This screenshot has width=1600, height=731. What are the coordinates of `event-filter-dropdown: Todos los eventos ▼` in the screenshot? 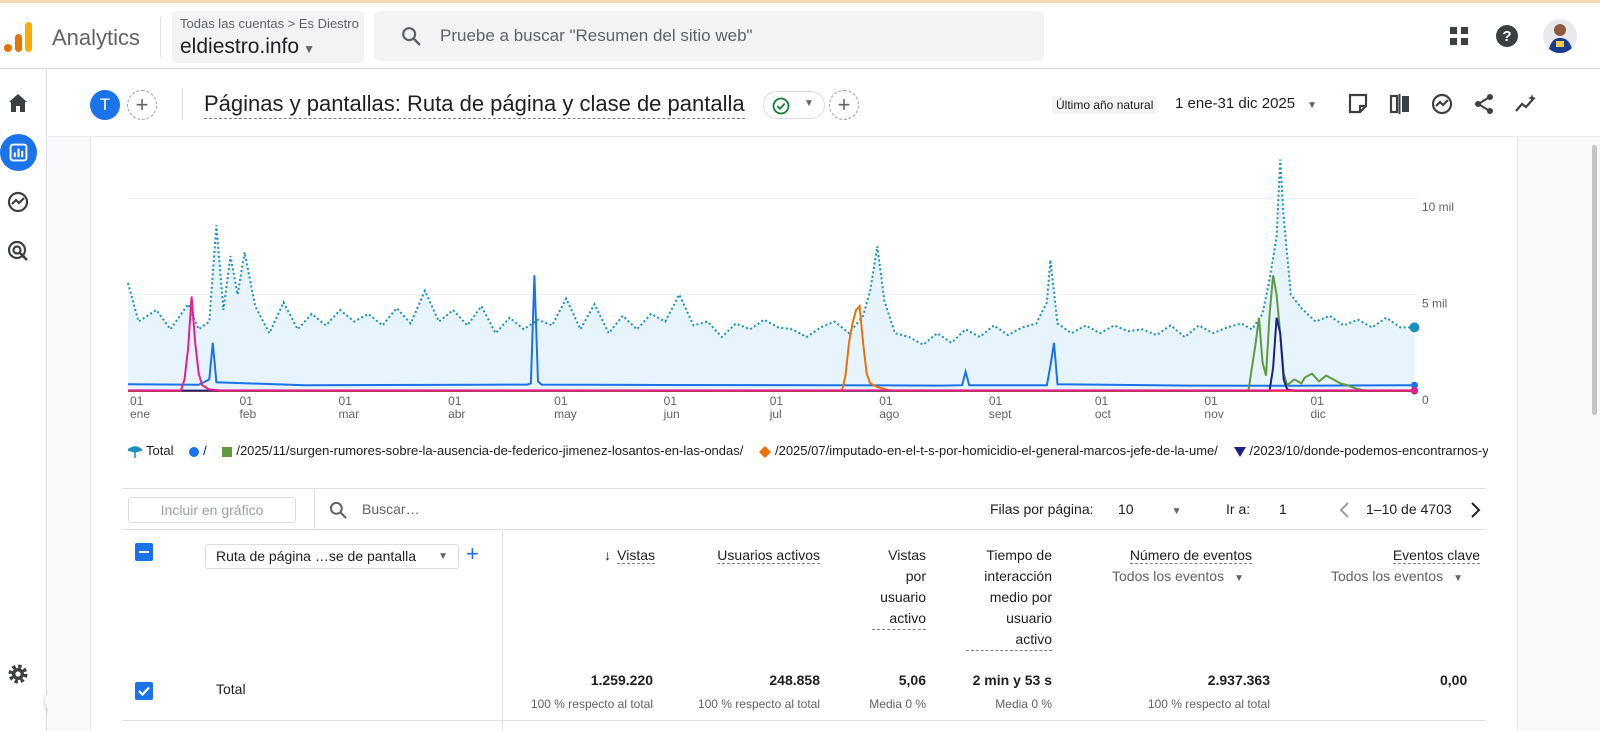 It's located at (1178, 576).